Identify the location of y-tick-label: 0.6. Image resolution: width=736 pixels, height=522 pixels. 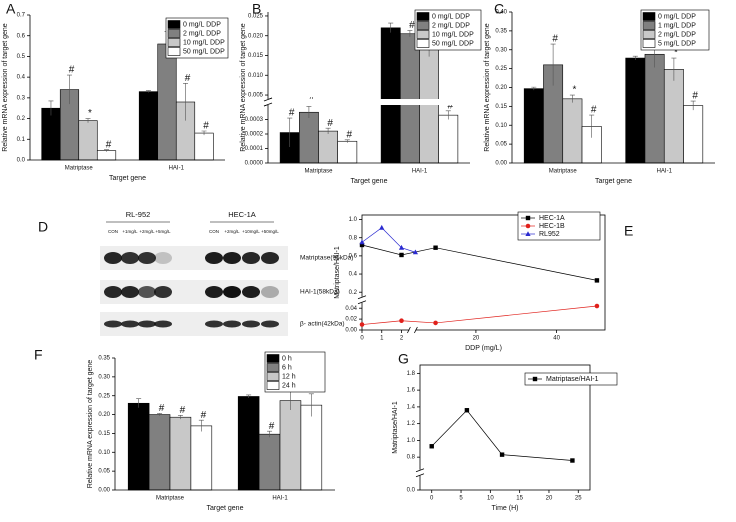
(353, 256).